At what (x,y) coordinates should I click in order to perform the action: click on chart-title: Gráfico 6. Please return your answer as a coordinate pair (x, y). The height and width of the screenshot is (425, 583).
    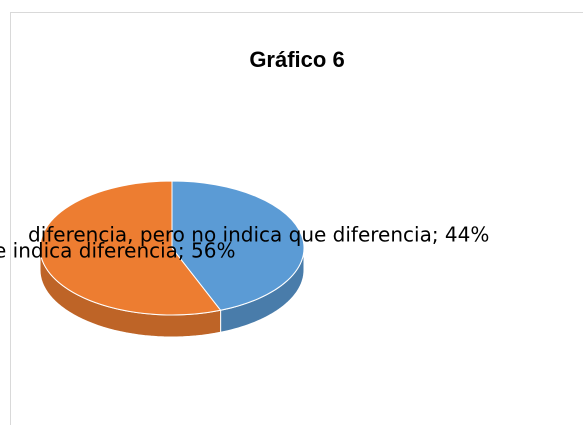
    Looking at the image, I should click on (296, 59).